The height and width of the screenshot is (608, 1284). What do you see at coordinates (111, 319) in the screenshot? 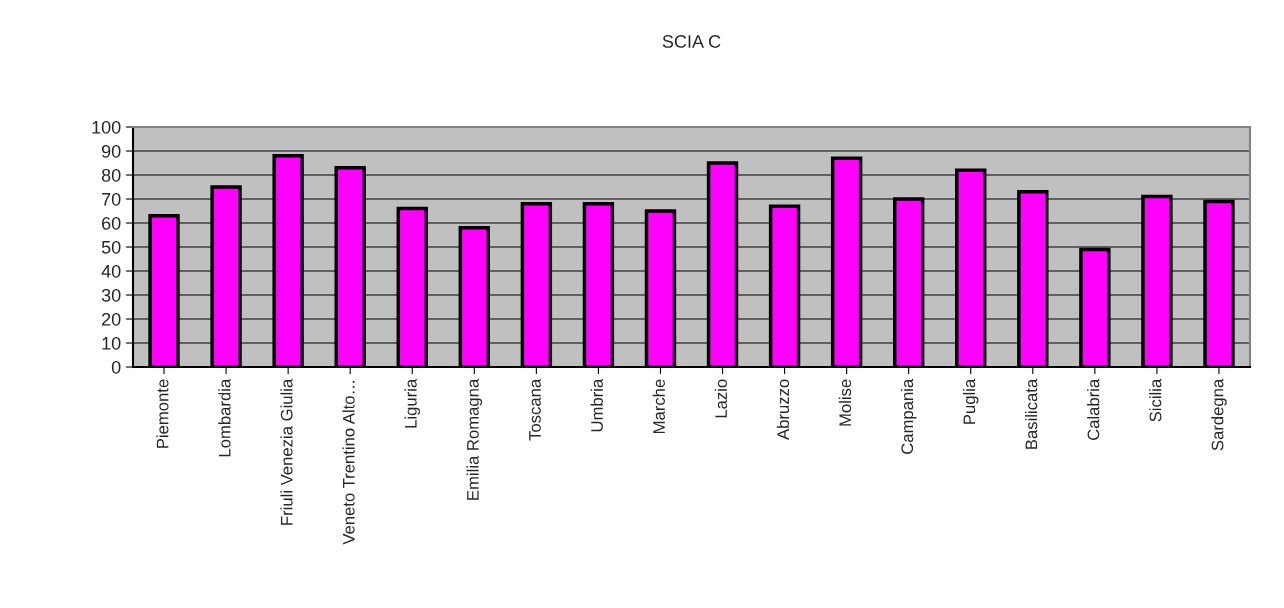
I see `y-tick-label: 20` at bounding box center [111, 319].